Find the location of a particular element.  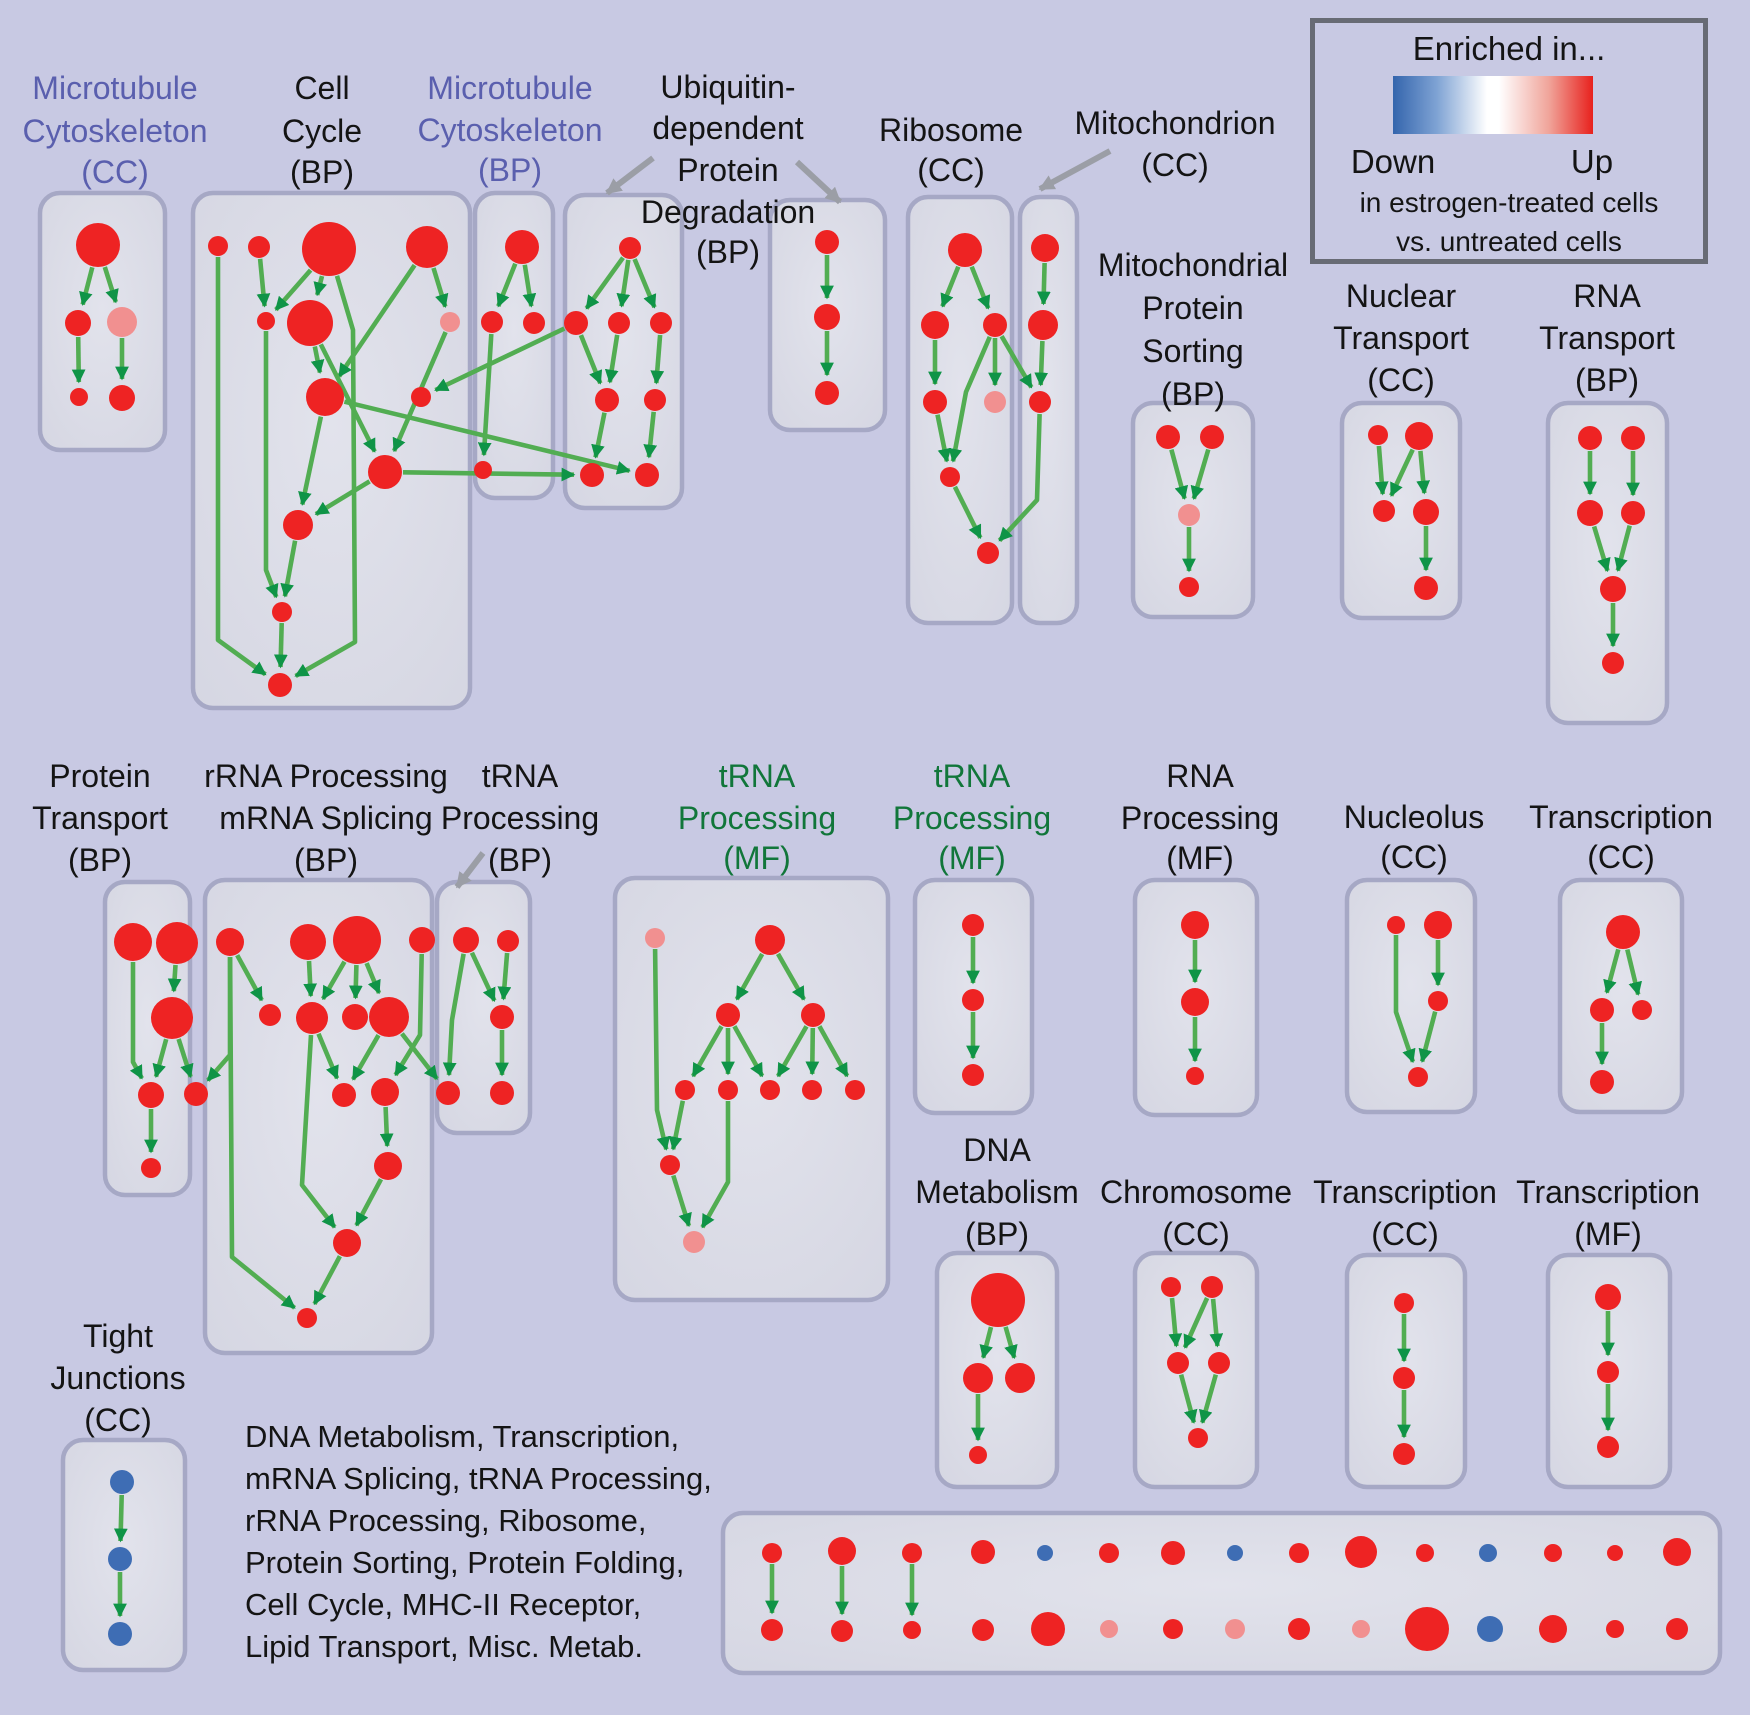

ubiquitin-label: dependent is located at coordinates (727, 128).